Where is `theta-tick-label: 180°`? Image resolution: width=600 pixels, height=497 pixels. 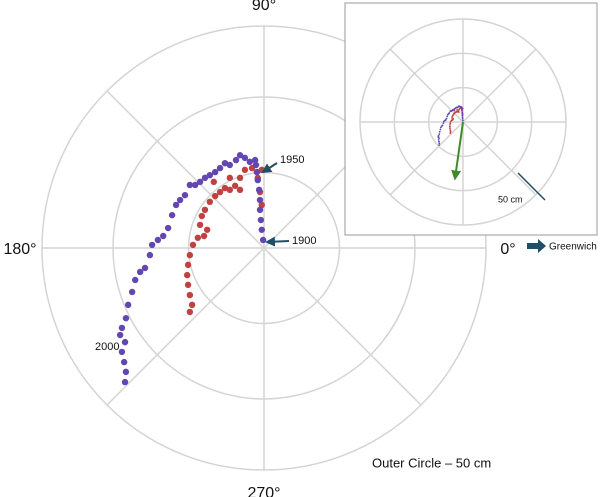 theta-tick-label: 180° is located at coordinates (19, 249).